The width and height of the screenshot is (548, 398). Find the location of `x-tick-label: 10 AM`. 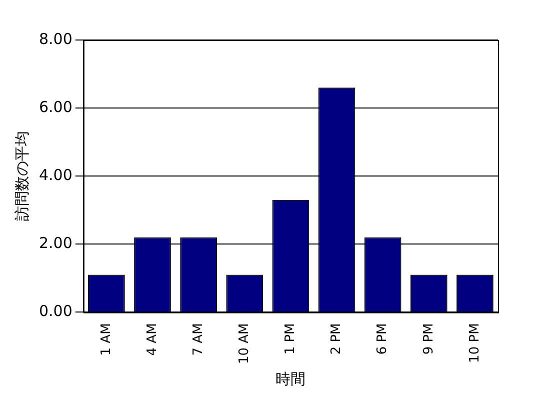

x-tick-label: 10 AM is located at coordinates (244, 343).